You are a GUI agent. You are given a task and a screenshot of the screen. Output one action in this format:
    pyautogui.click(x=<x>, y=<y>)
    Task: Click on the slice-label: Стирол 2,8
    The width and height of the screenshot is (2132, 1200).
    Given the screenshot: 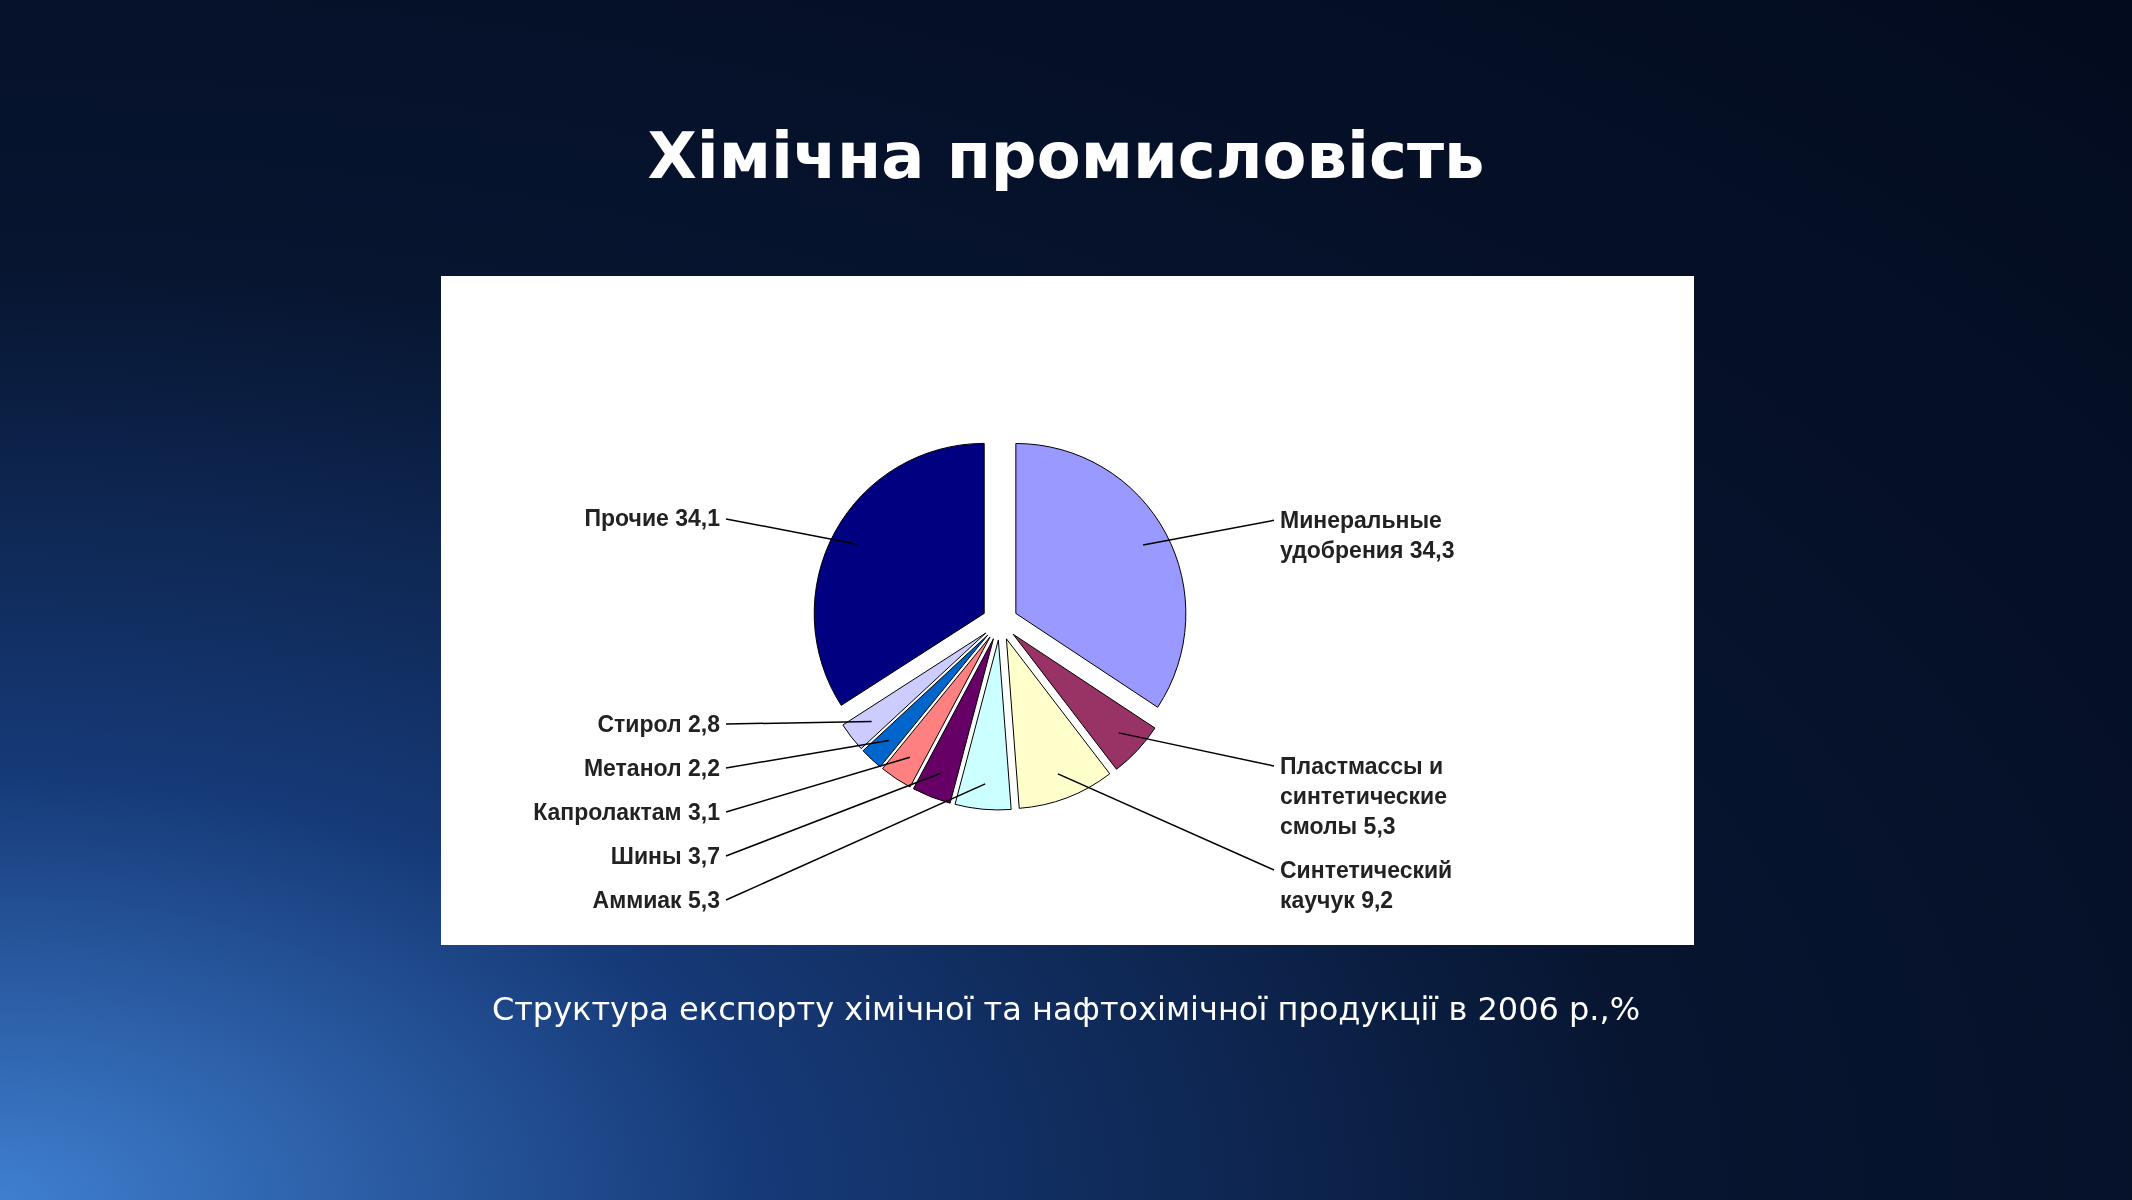 What is the action you would take?
    pyautogui.click(x=659, y=723)
    